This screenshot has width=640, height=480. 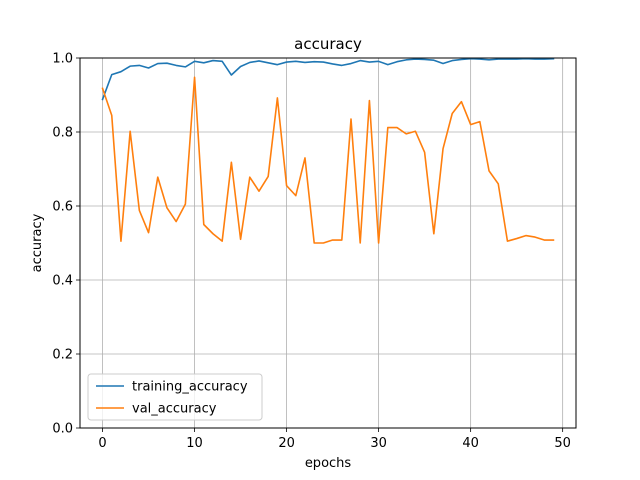 What do you see at coordinates (62, 207) in the screenshot?
I see `y-tick-label: 0.6` at bounding box center [62, 207].